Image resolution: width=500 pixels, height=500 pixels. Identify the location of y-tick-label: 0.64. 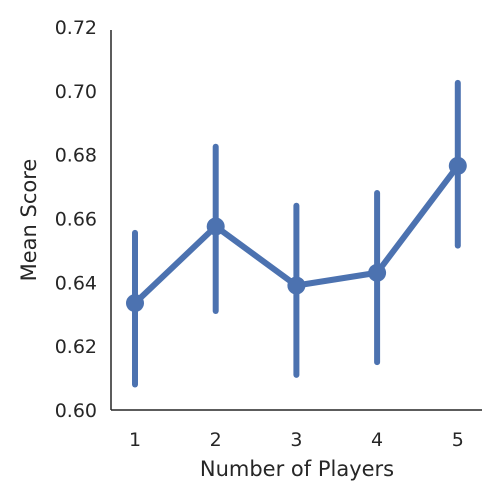
(76, 283).